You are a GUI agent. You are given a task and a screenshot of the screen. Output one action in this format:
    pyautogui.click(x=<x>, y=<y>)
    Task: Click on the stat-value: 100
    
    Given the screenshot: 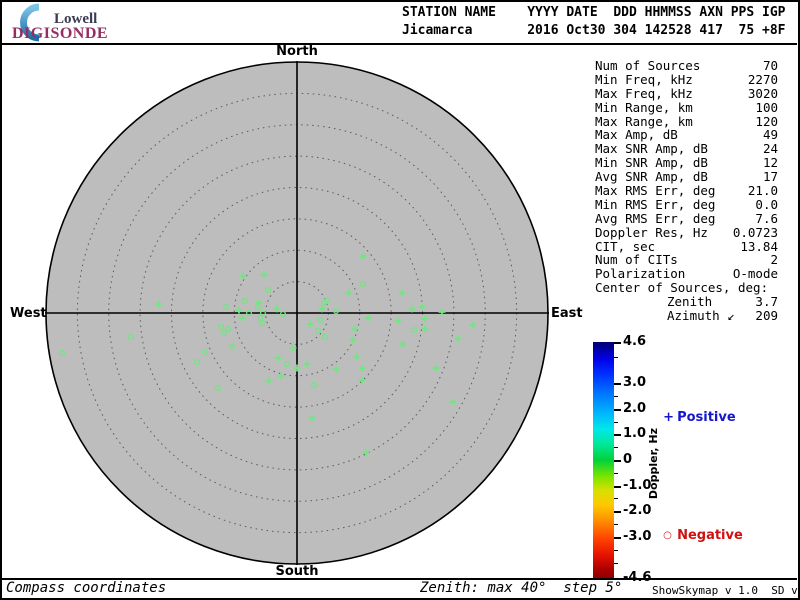 What is the action you would take?
    pyautogui.click(x=766, y=107)
    